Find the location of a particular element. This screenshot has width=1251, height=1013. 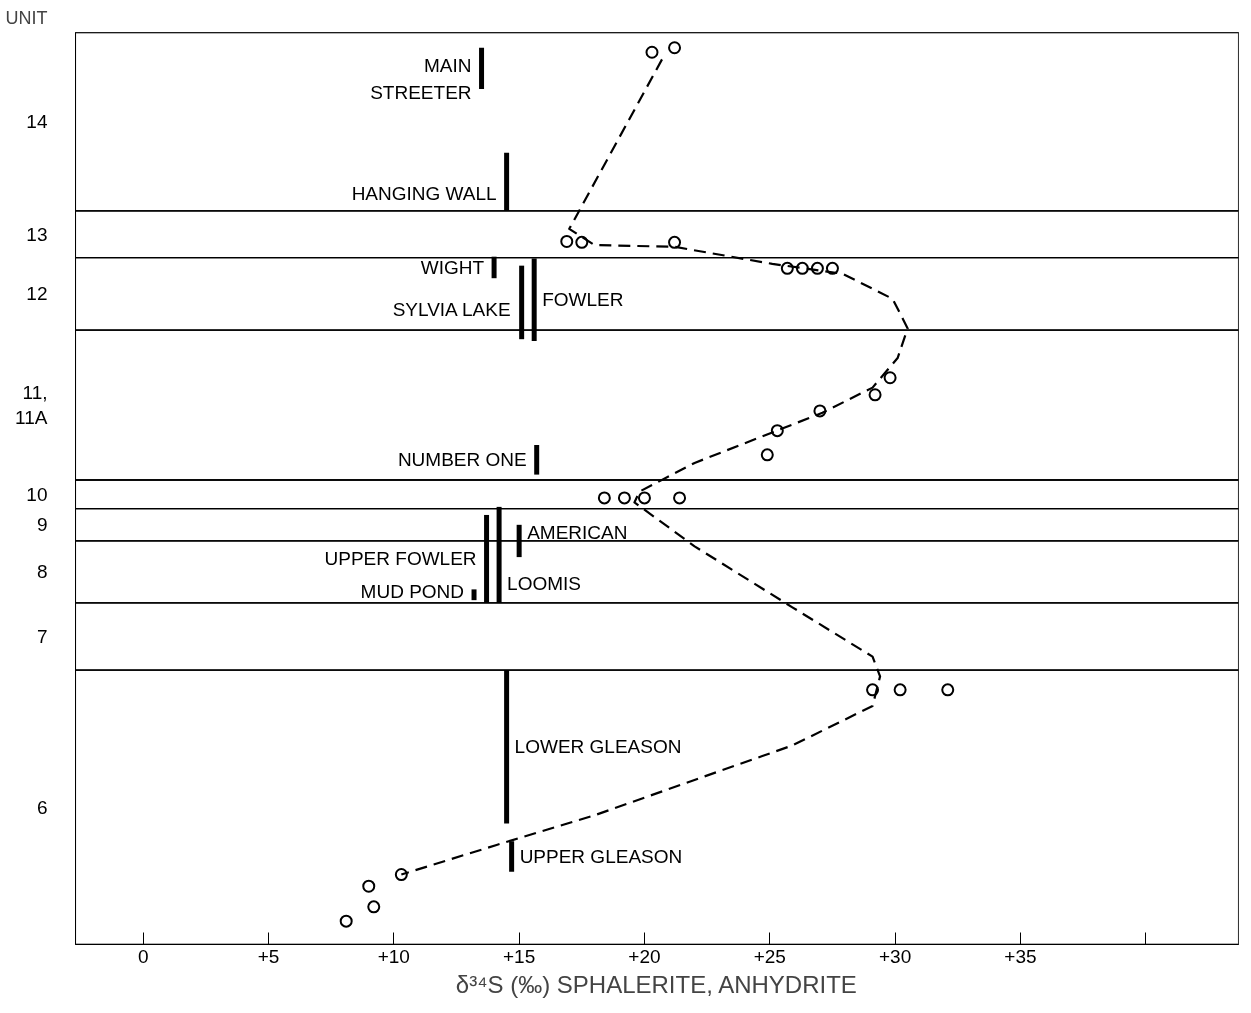

band-label: 14 is located at coordinates (37, 122).